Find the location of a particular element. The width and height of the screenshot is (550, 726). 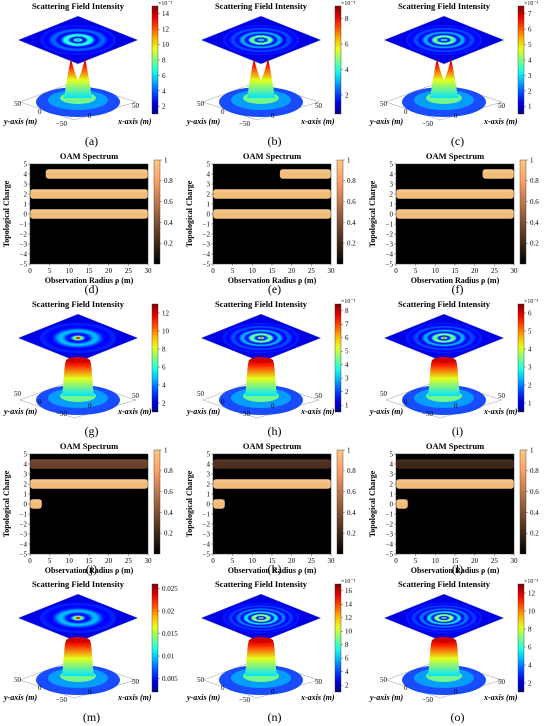

surface-peak is located at coordinates (444, 376).